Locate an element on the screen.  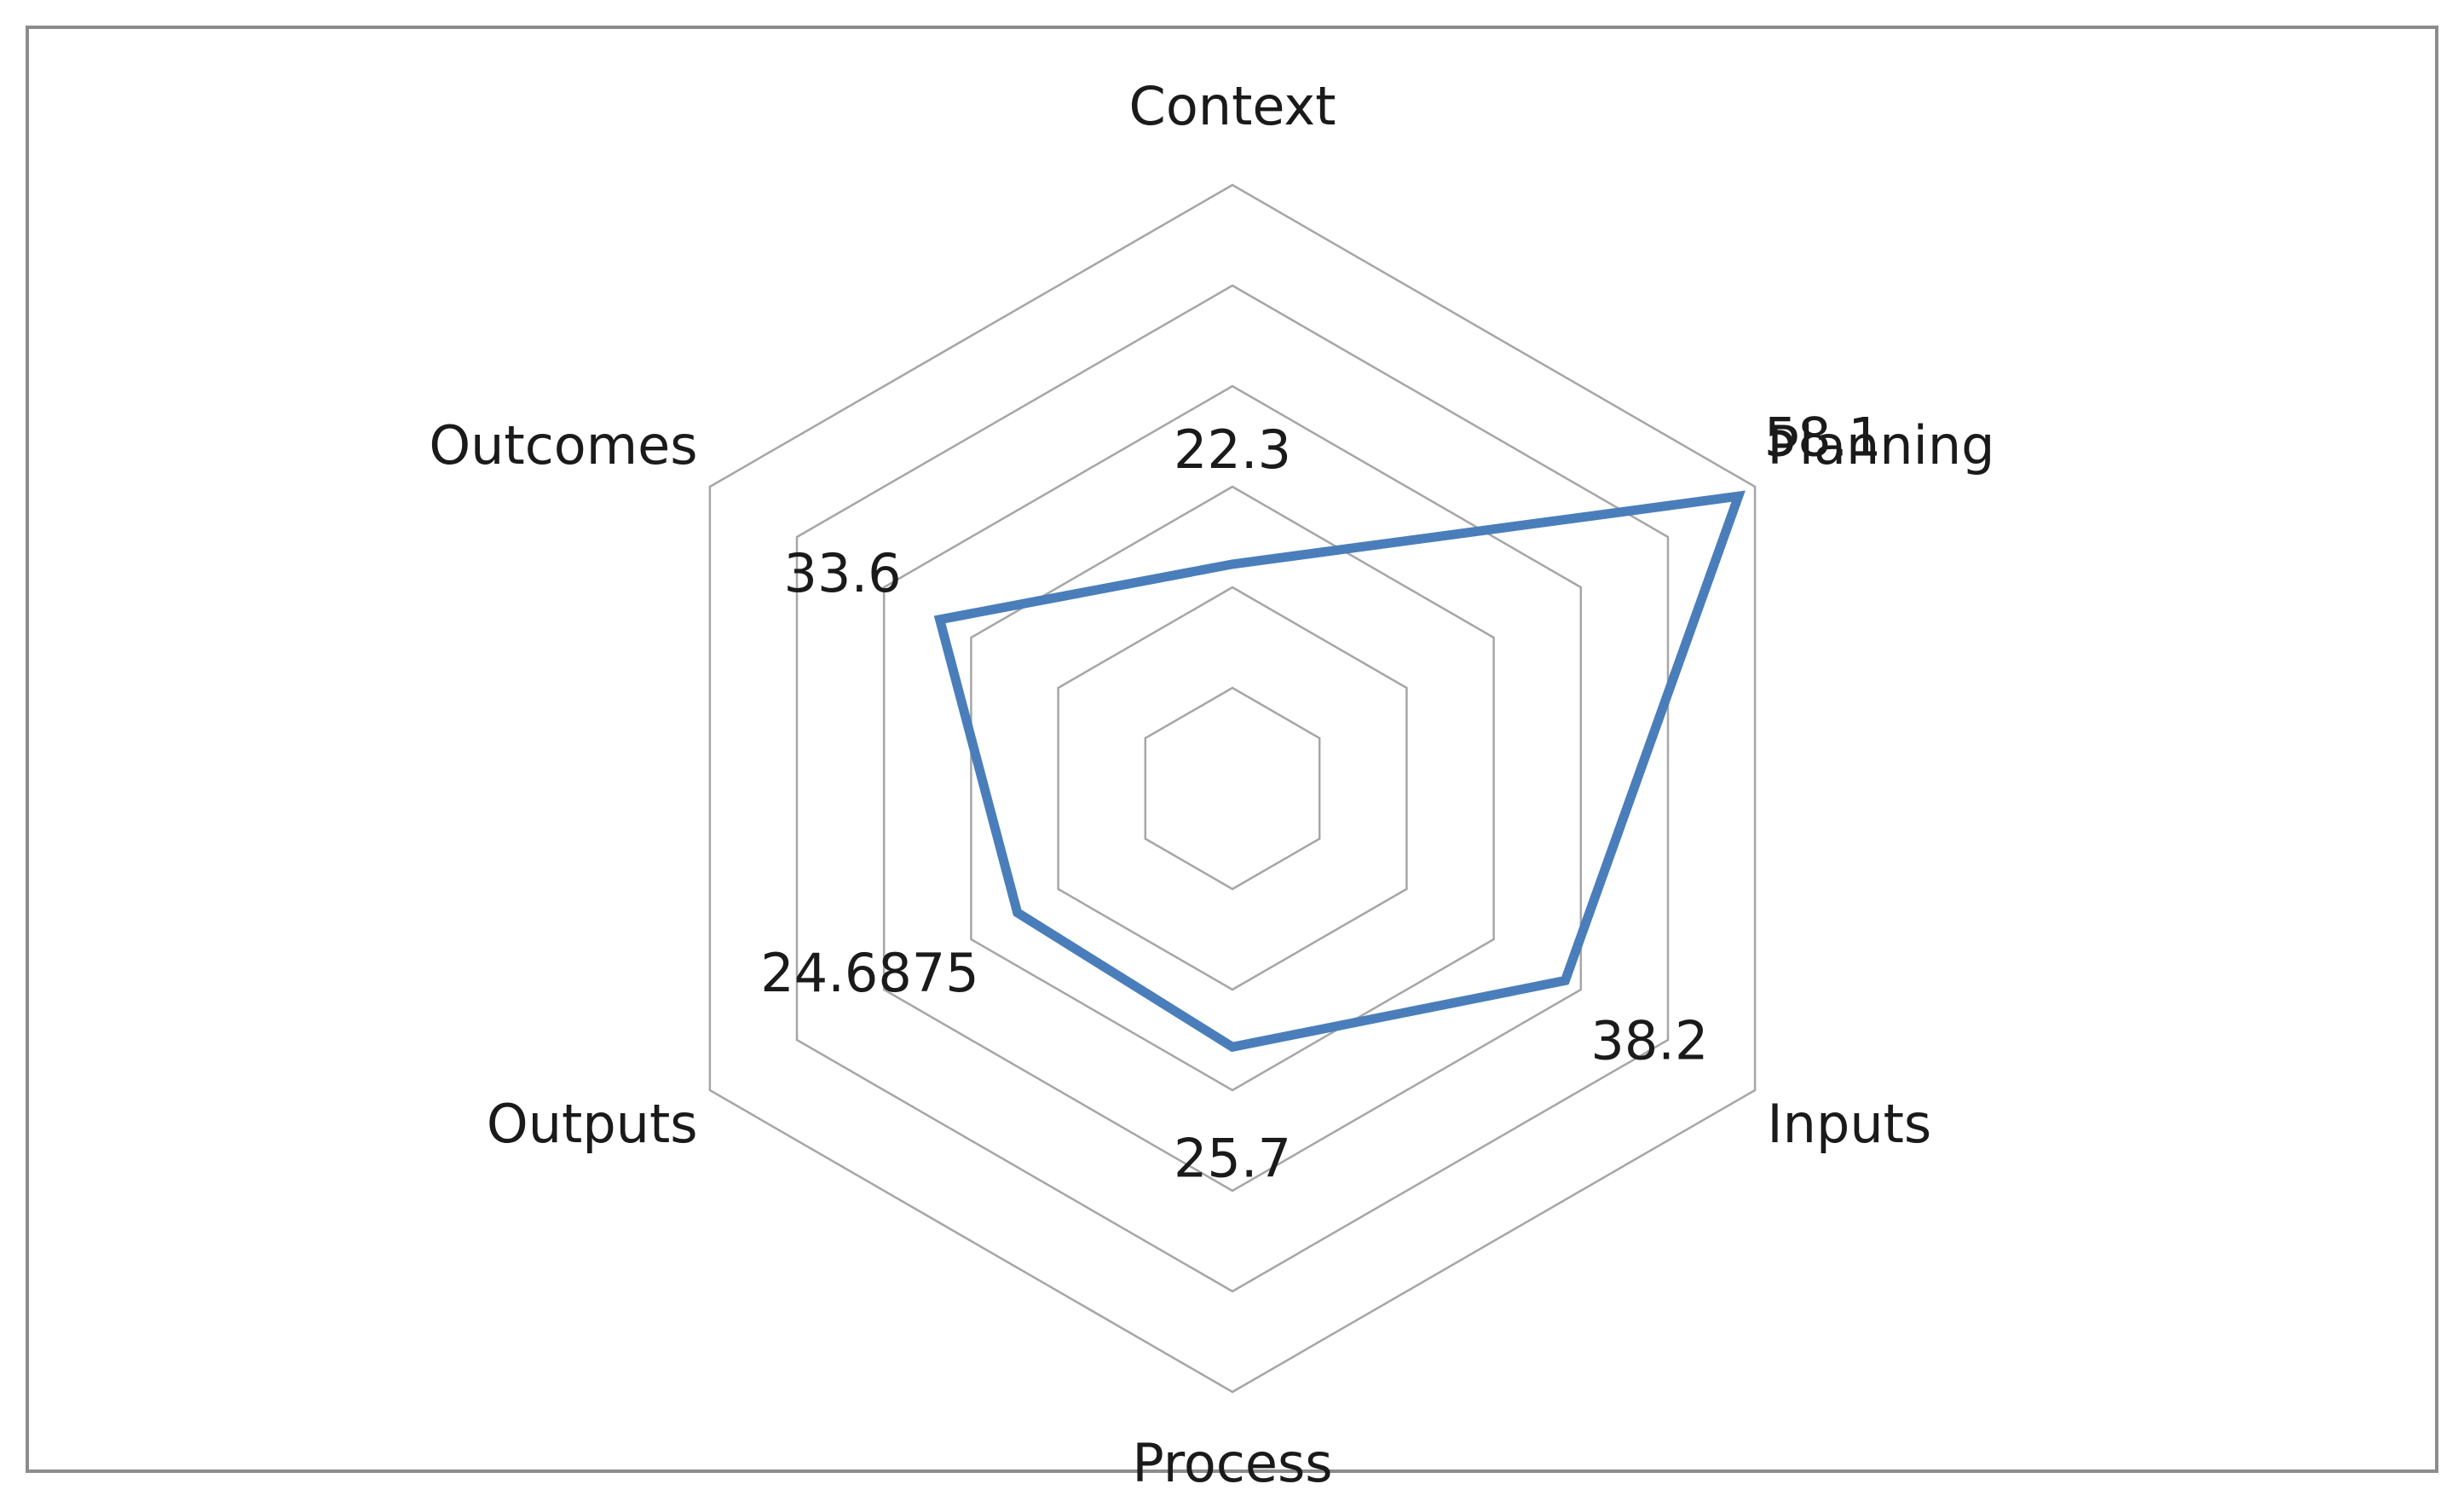
data-label-planning: 58.1 is located at coordinates (1823, 437).